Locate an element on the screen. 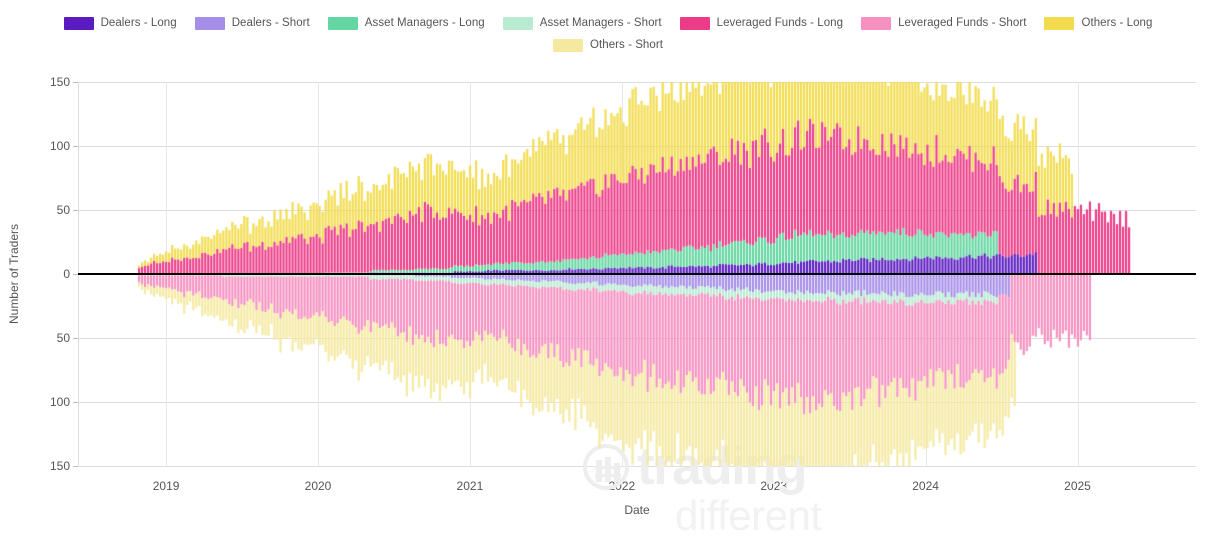 This screenshot has width=1216, height=542. legend-item-others-short: Others - Short is located at coordinates (608, 45).